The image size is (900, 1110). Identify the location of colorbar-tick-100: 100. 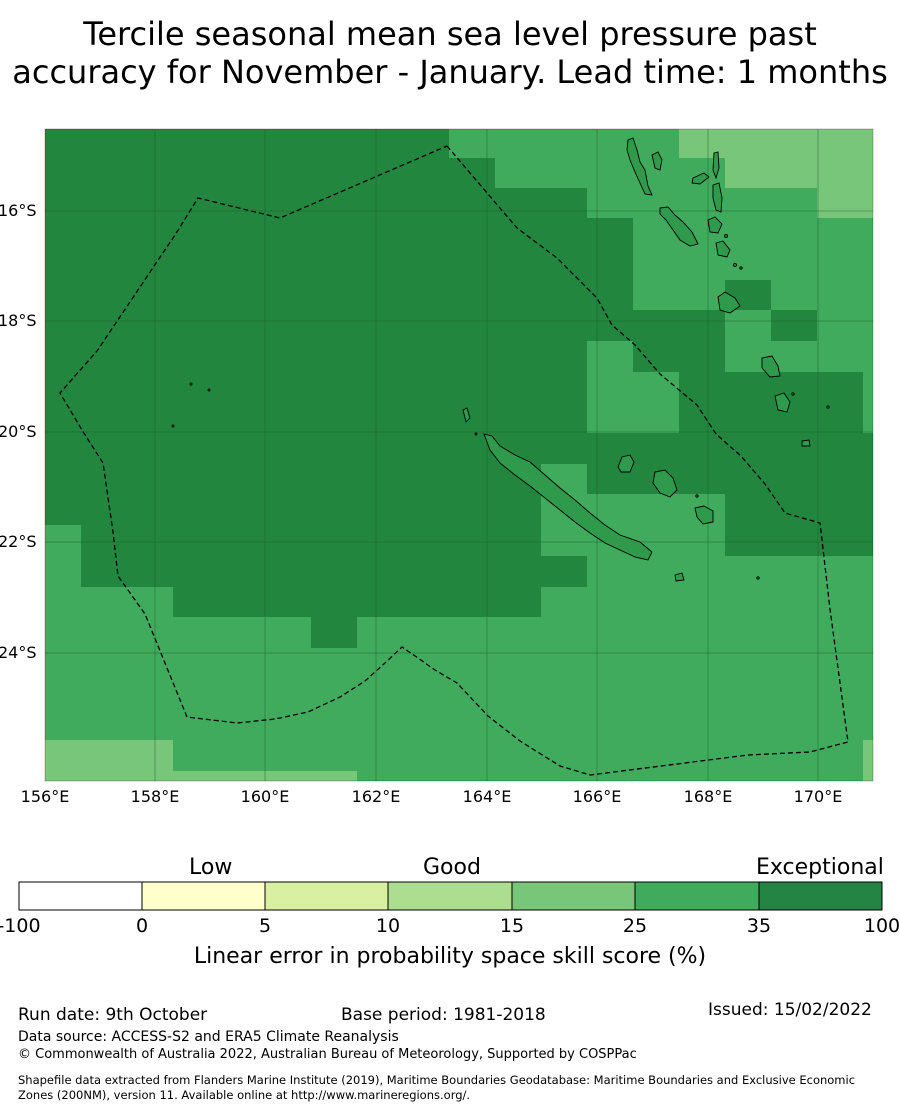
(881, 926).